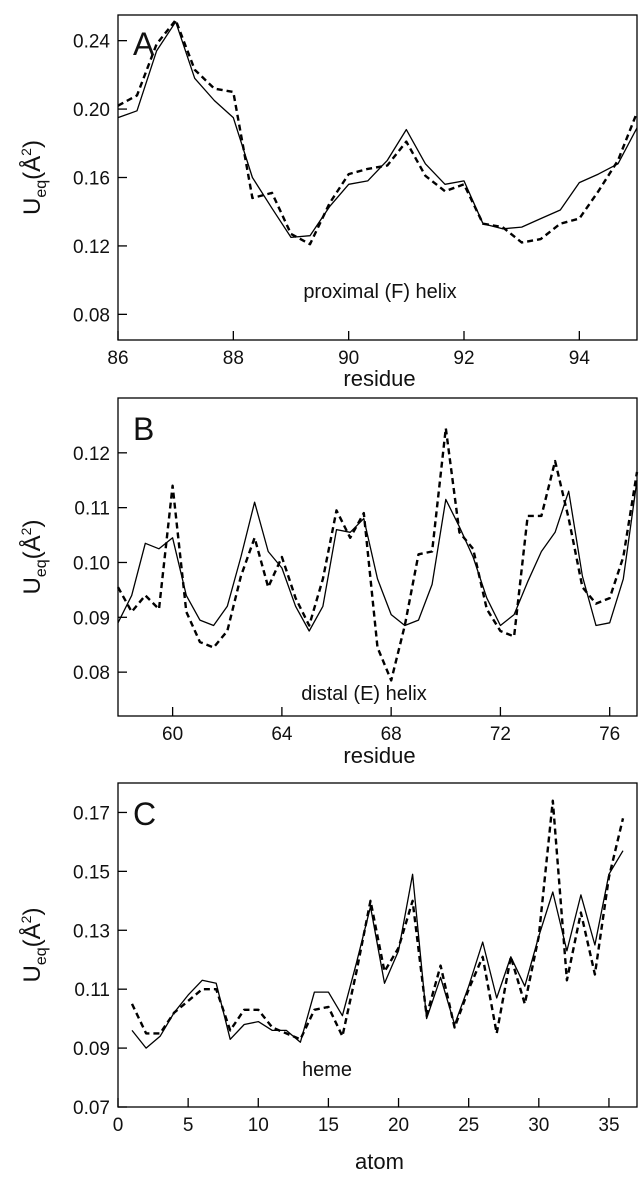 This screenshot has width=639, height=1179. What do you see at coordinates (391, 734) in the screenshot?
I see `x-tick-label: 68` at bounding box center [391, 734].